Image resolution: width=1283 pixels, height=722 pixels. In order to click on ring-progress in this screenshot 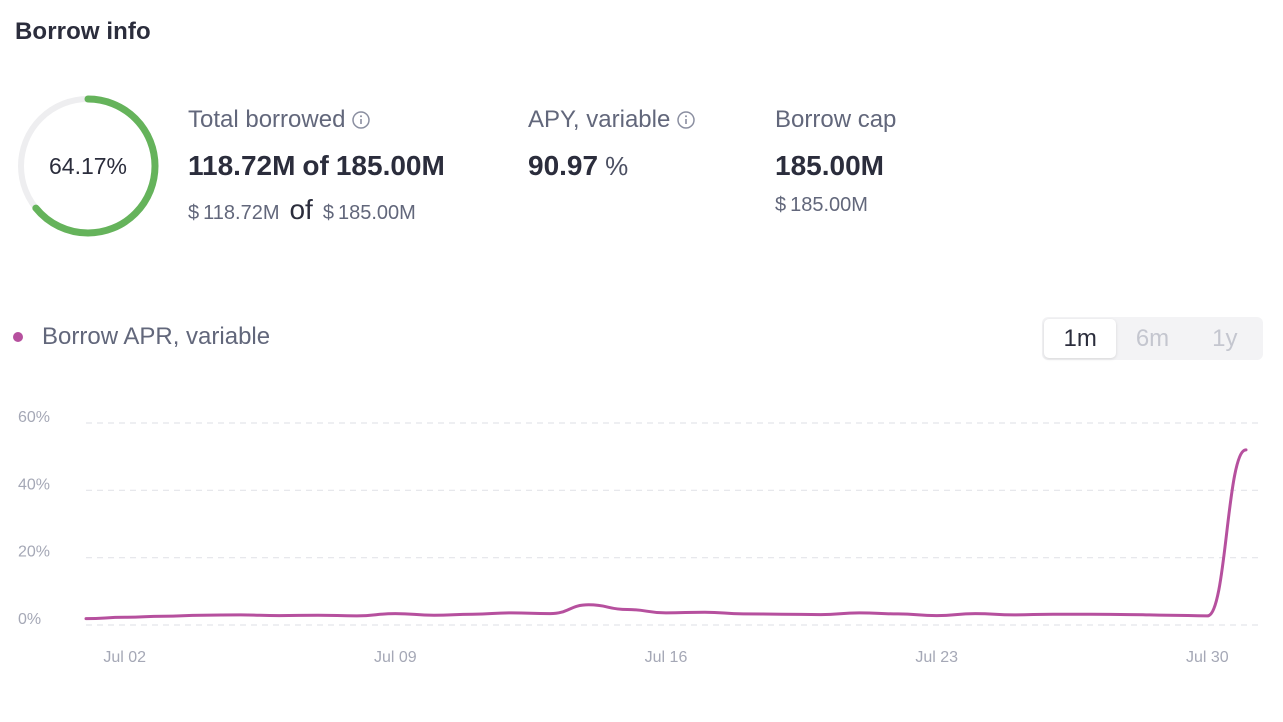, I will do `click(88, 166)`.